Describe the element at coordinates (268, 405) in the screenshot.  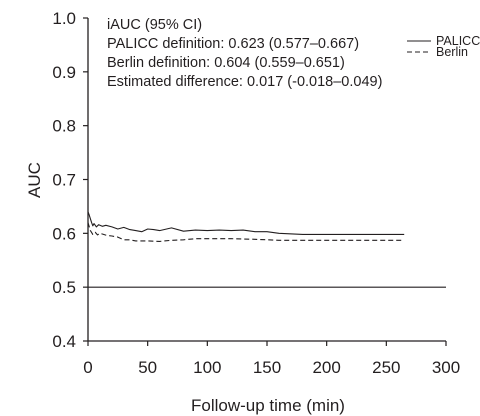
I see `x-axis-title: Follow-up time (min)` at that location.